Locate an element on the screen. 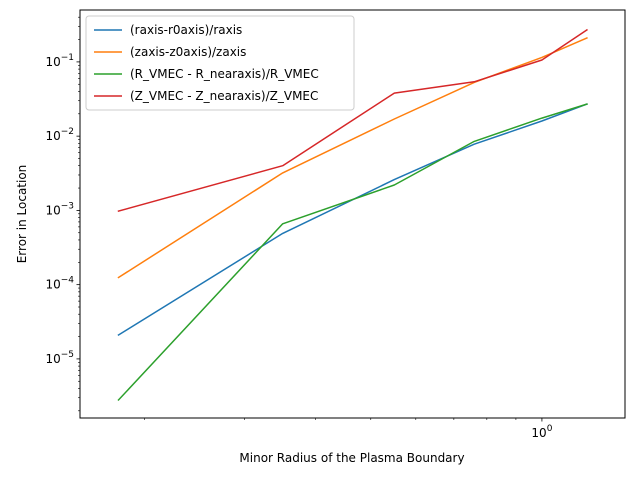 The height and width of the screenshot is (480, 640). y-axis-label: Error in Location is located at coordinates (22, 214).